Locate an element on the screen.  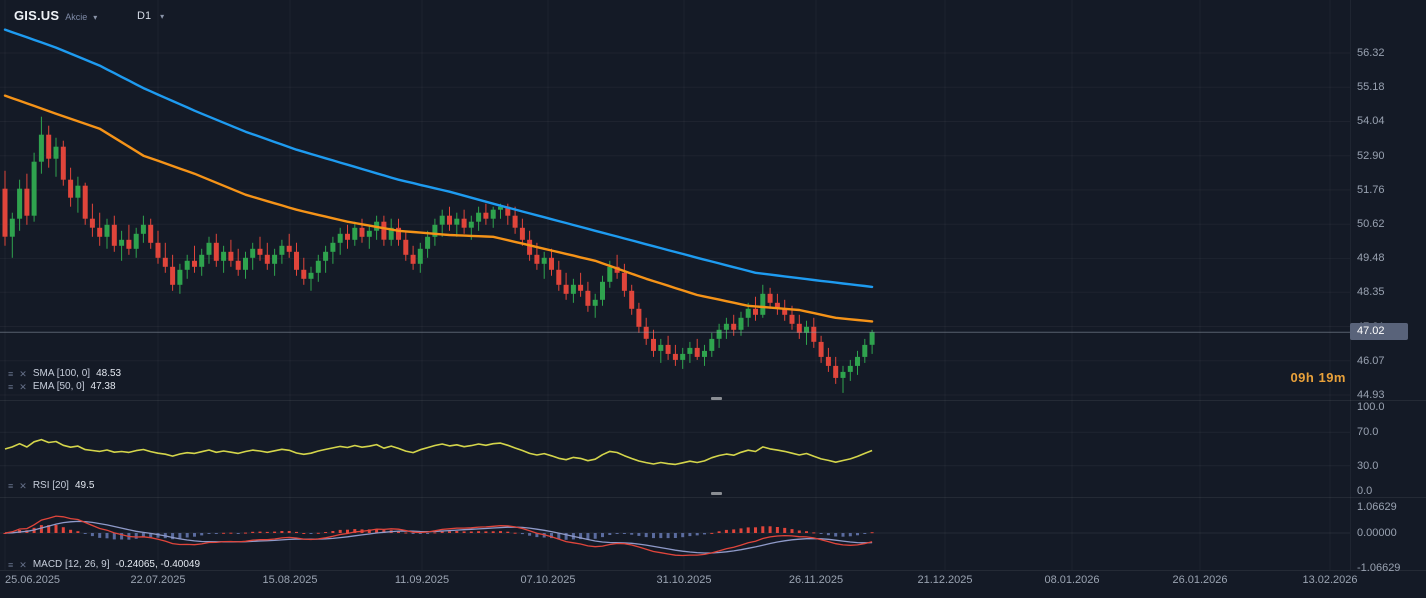
rsi-label: RSI [20] is located at coordinates (50, 485).